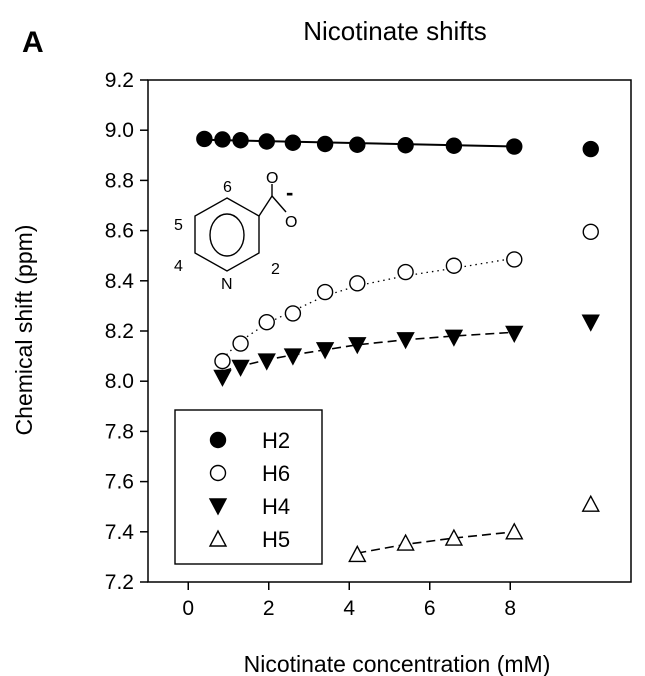  Describe the element at coordinates (430, 608) in the screenshot. I see `x-tick-label: 6` at that location.